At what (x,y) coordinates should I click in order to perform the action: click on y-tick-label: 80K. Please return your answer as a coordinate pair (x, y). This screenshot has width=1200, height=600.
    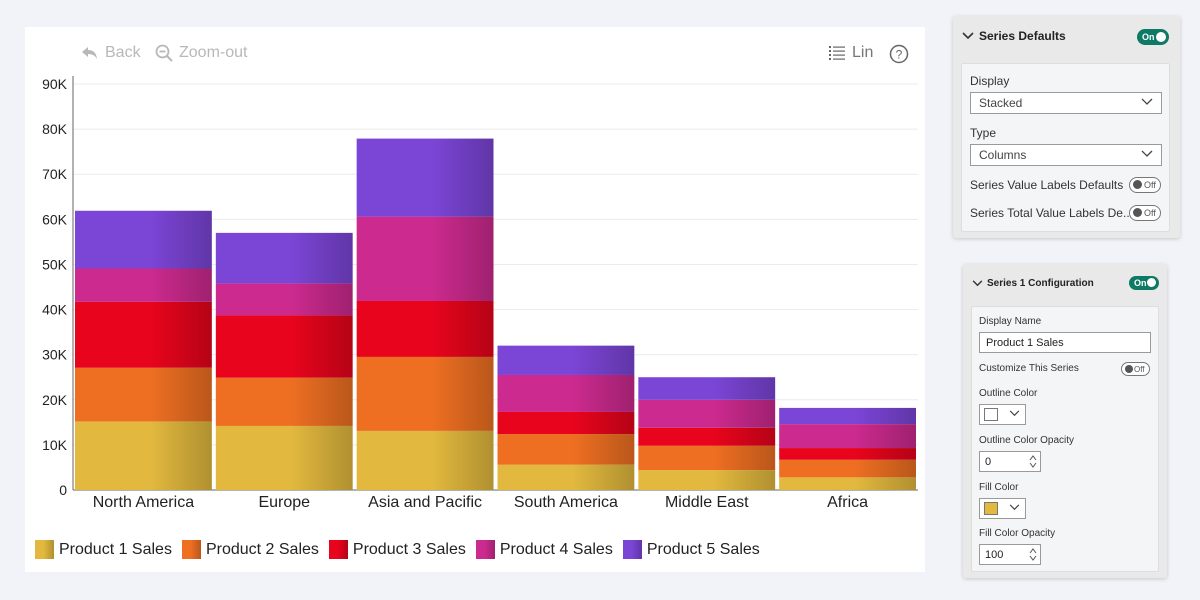
    Looking at the image, I should click on (55, 129).